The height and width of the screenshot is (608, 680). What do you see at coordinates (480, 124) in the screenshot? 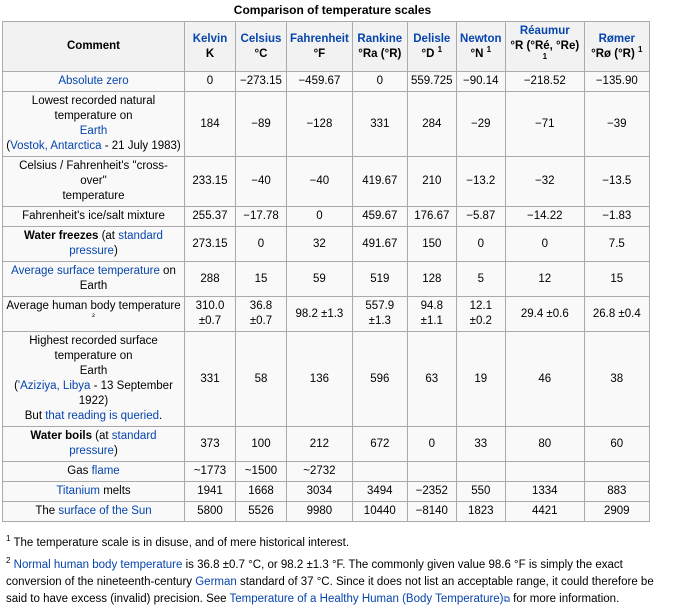
I see `value-cell: −29` at bounding box center [480, 124].